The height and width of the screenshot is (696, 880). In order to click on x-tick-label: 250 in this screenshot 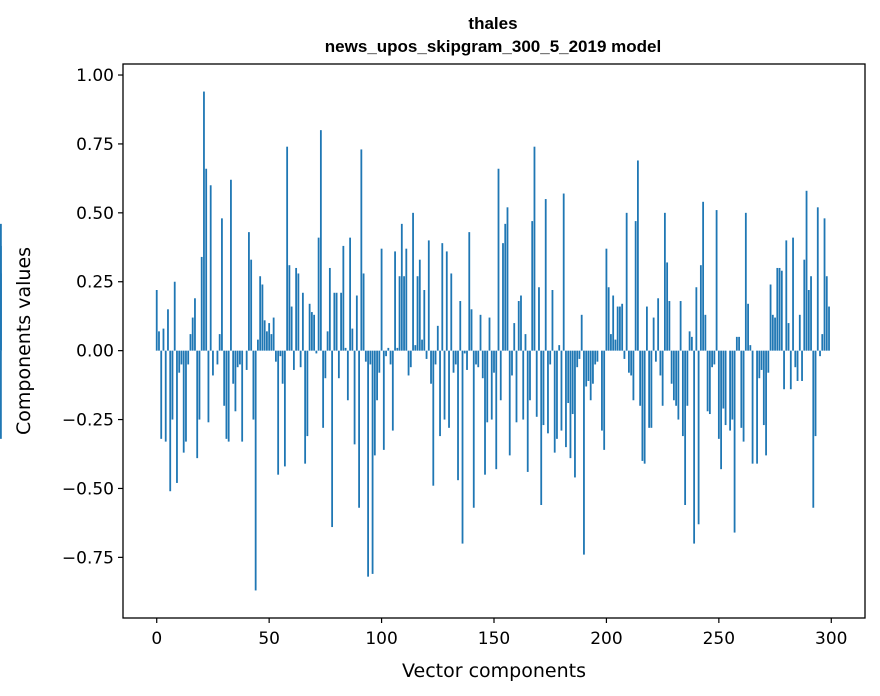, I will do `click(719, 639)`.